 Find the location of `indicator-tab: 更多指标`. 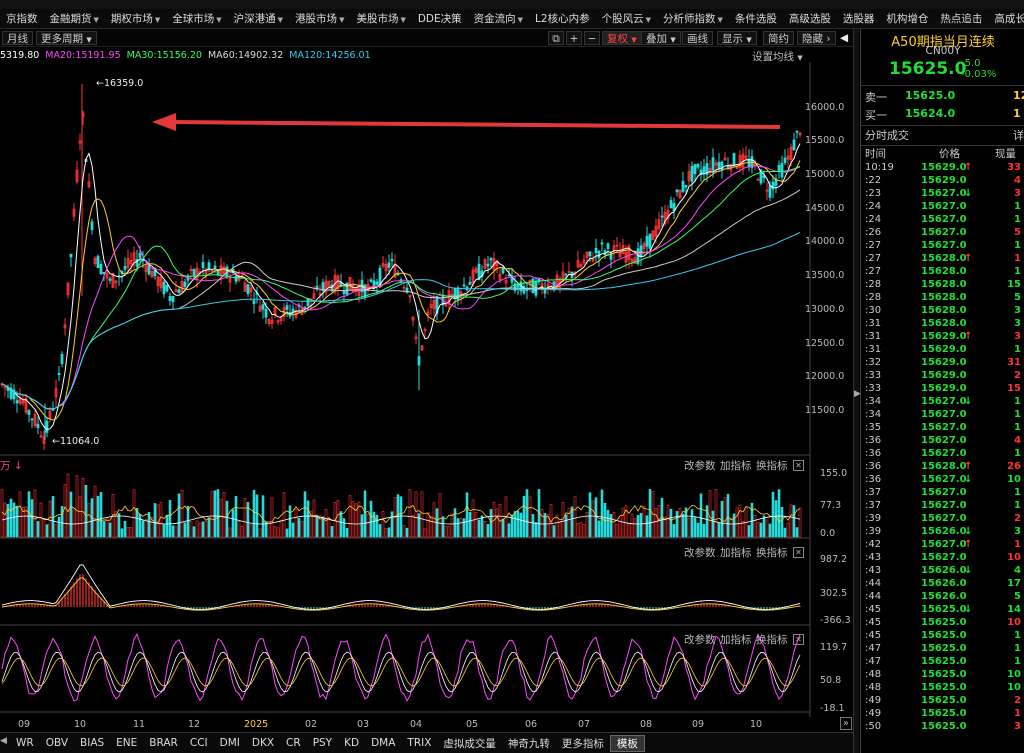

indicator-tab: 更多指标 is located at coordinates (582, 743).